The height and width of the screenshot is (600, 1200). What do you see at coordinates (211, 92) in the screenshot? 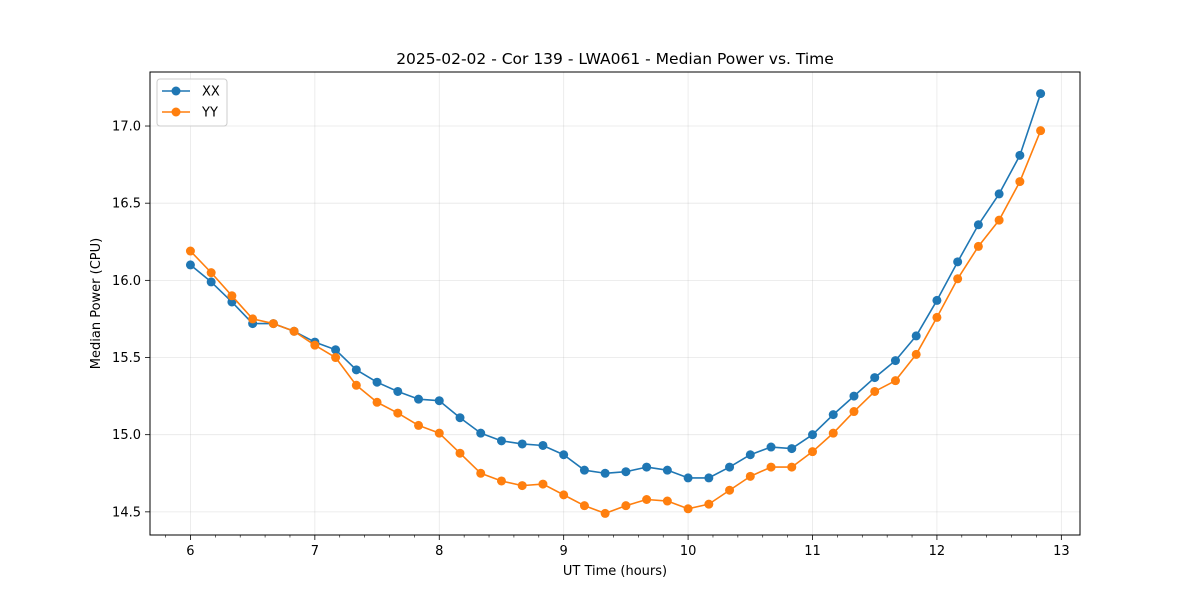
I see `legend-label: XX` at bounding box center [211, 92].